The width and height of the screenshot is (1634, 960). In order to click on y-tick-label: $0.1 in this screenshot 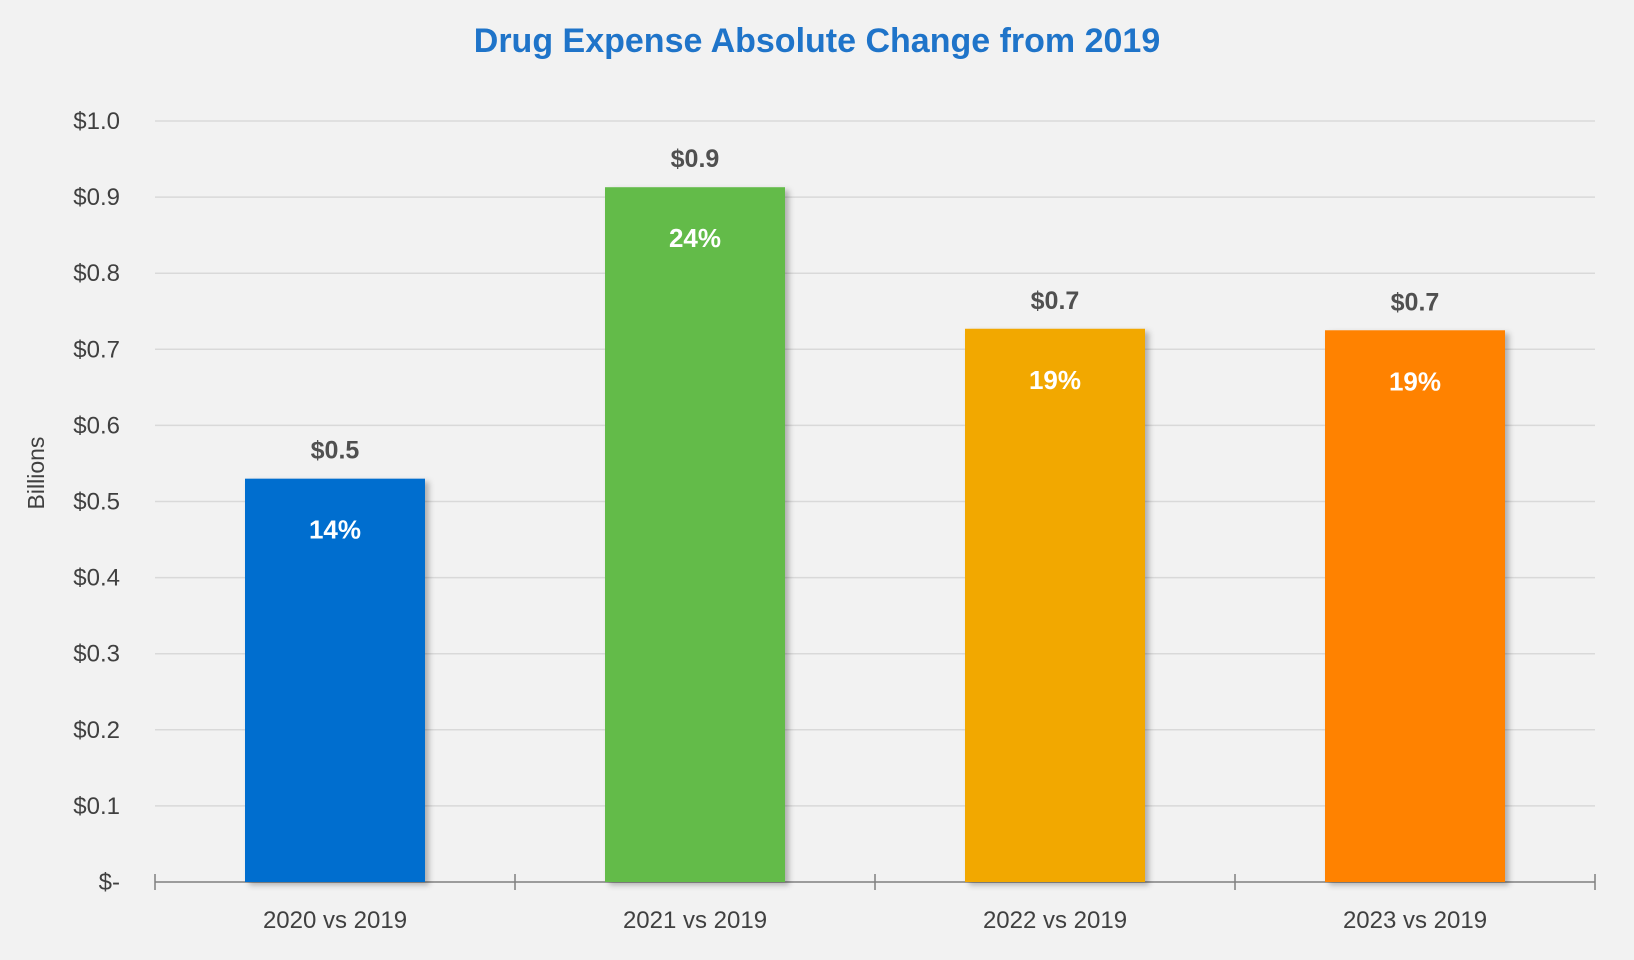, I will do `click(96, 806)`.